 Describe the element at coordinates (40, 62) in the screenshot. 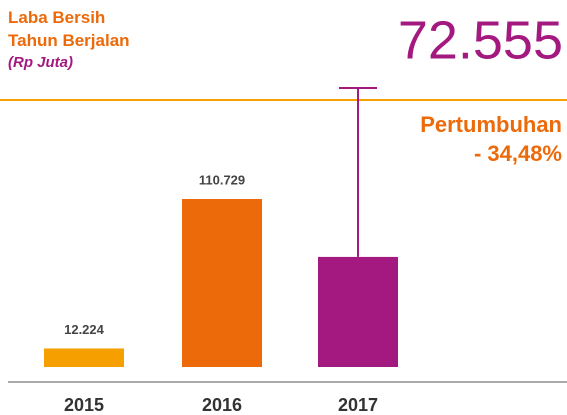

I see `chart-subtitle: (Rp Juta)` at that location.